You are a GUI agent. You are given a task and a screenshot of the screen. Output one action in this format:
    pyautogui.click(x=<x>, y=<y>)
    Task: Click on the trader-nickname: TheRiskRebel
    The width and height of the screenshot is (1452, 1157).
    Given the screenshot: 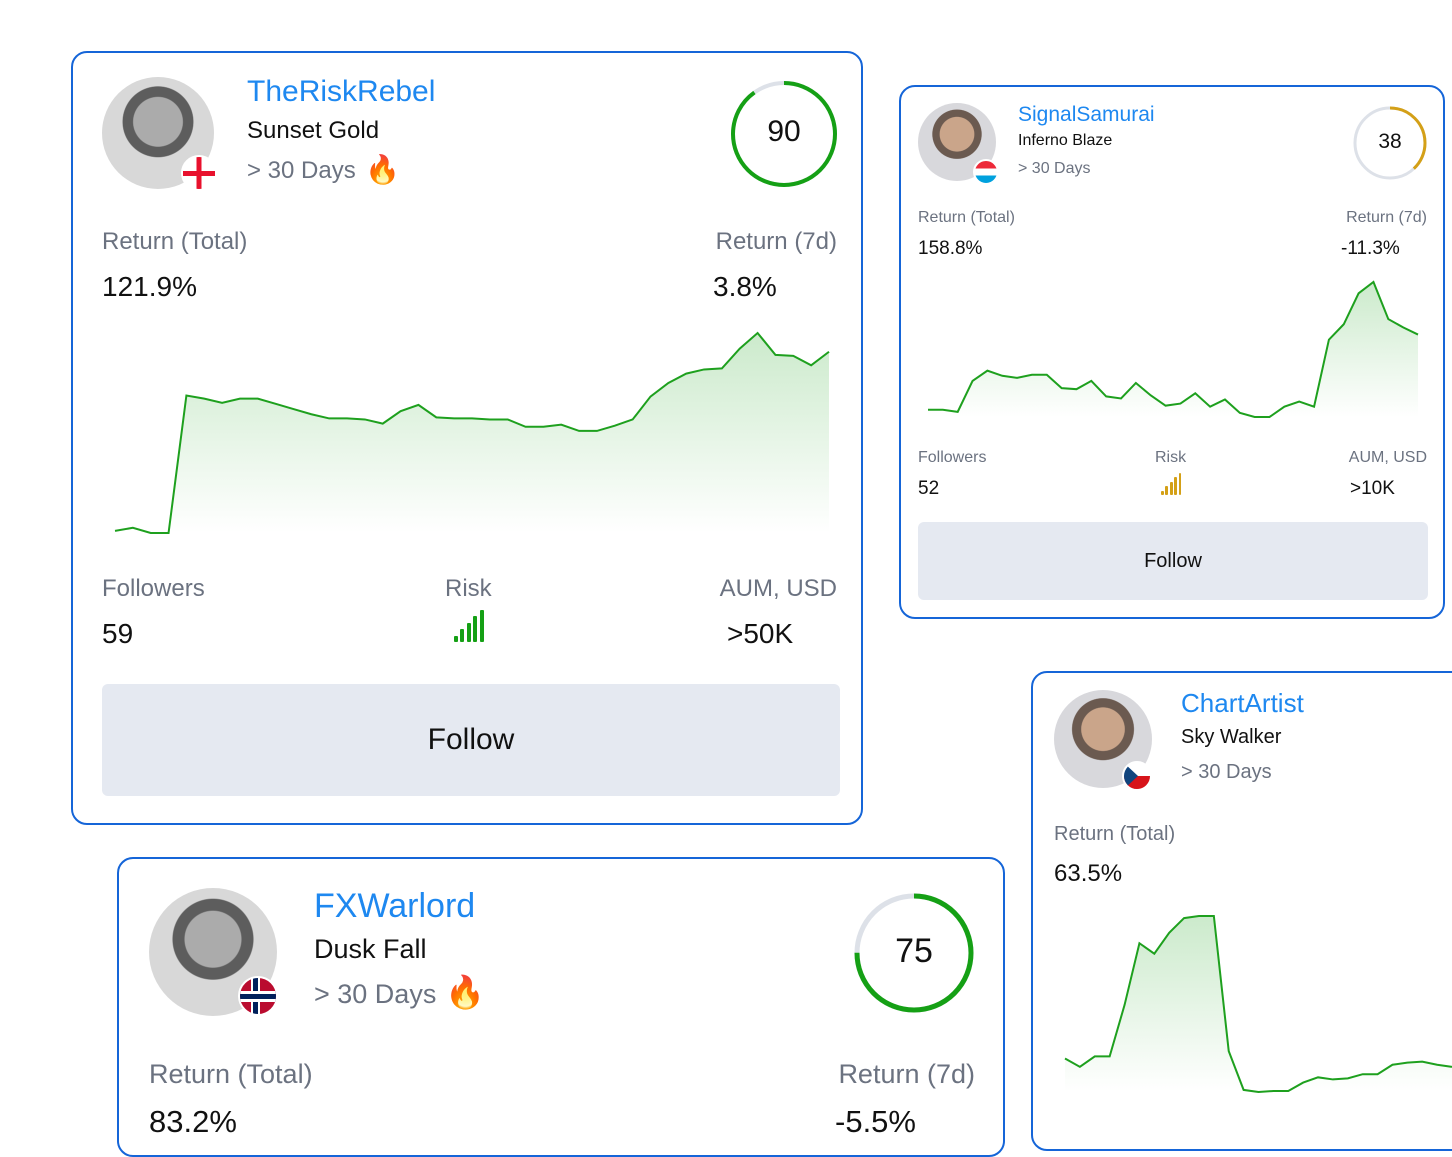 What is the action you would take?
    pyautogui.click(x=341, y=91)
    